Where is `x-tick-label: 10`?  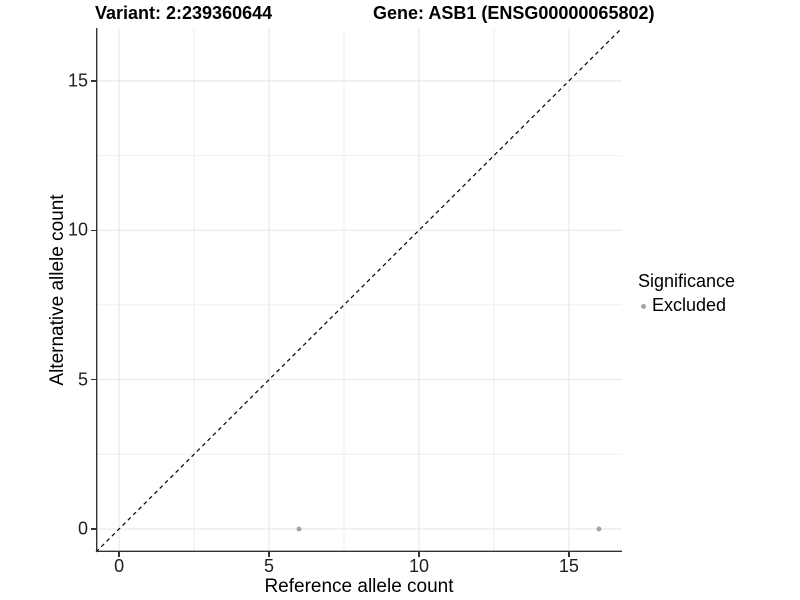
x-tick-label: 10 is located at coordinates (418, 566).